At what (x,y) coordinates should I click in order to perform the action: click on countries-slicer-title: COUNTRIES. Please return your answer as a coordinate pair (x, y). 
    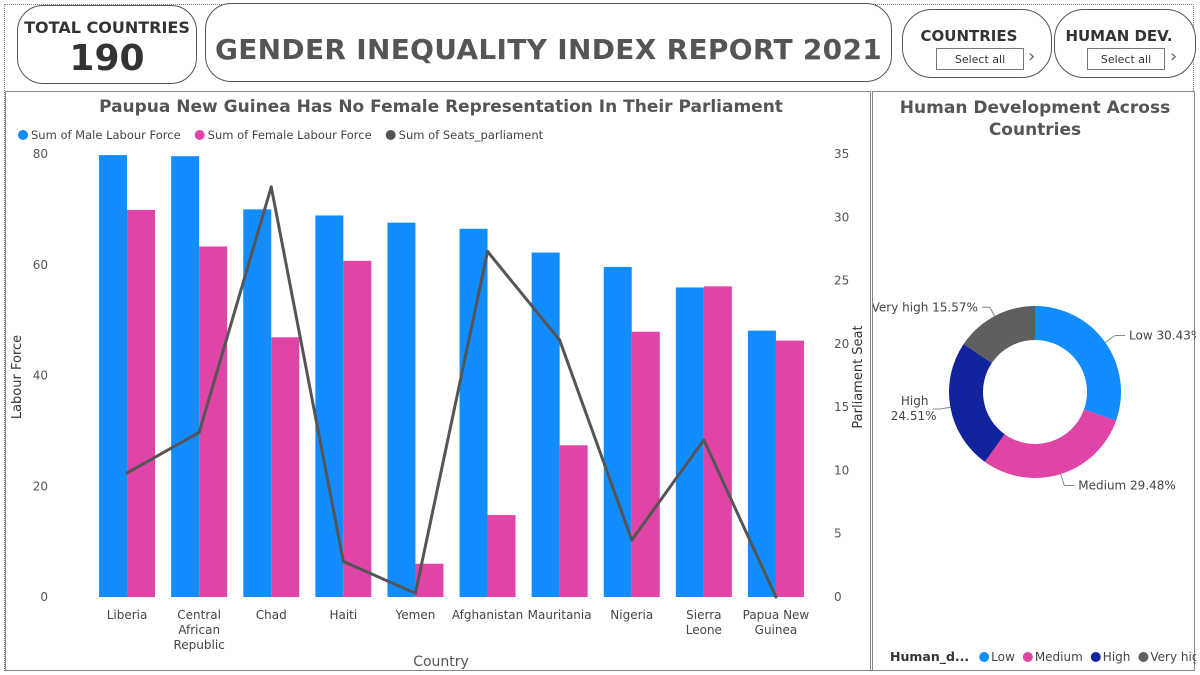
    Looking at the image, I should click on (969, 36).